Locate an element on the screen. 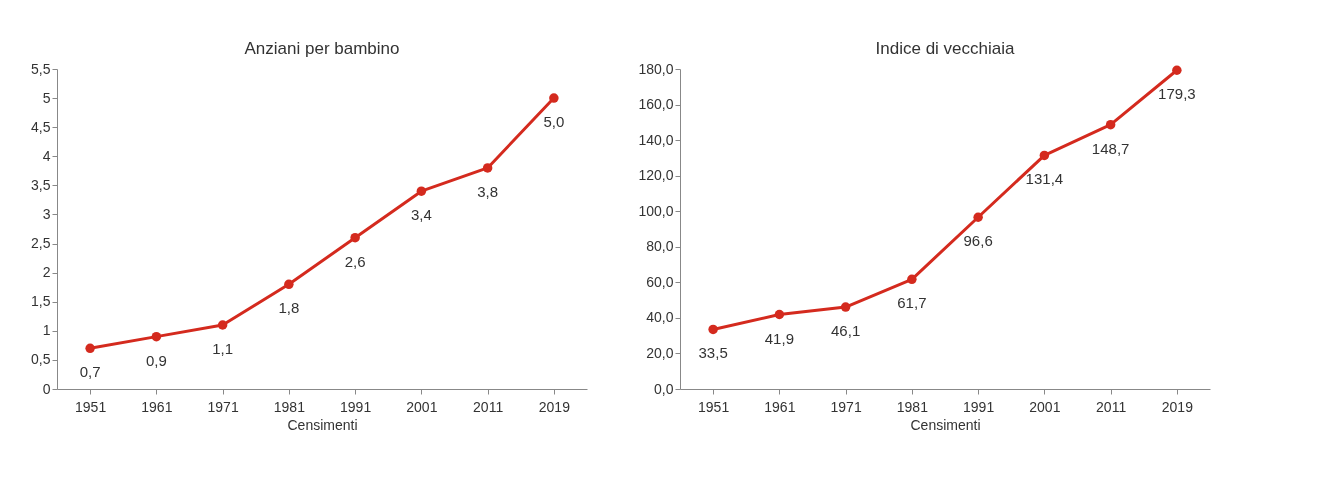  chart-title: Indice di vecchiaia is located at coordinates (945, 48).